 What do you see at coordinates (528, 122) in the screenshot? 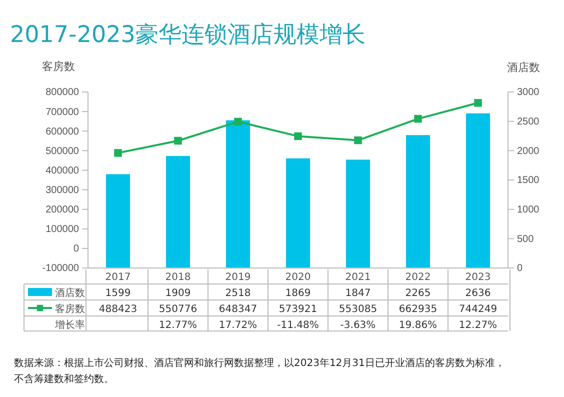
I see `y2-tick-label: 2500` at bounding box center [528, 122].